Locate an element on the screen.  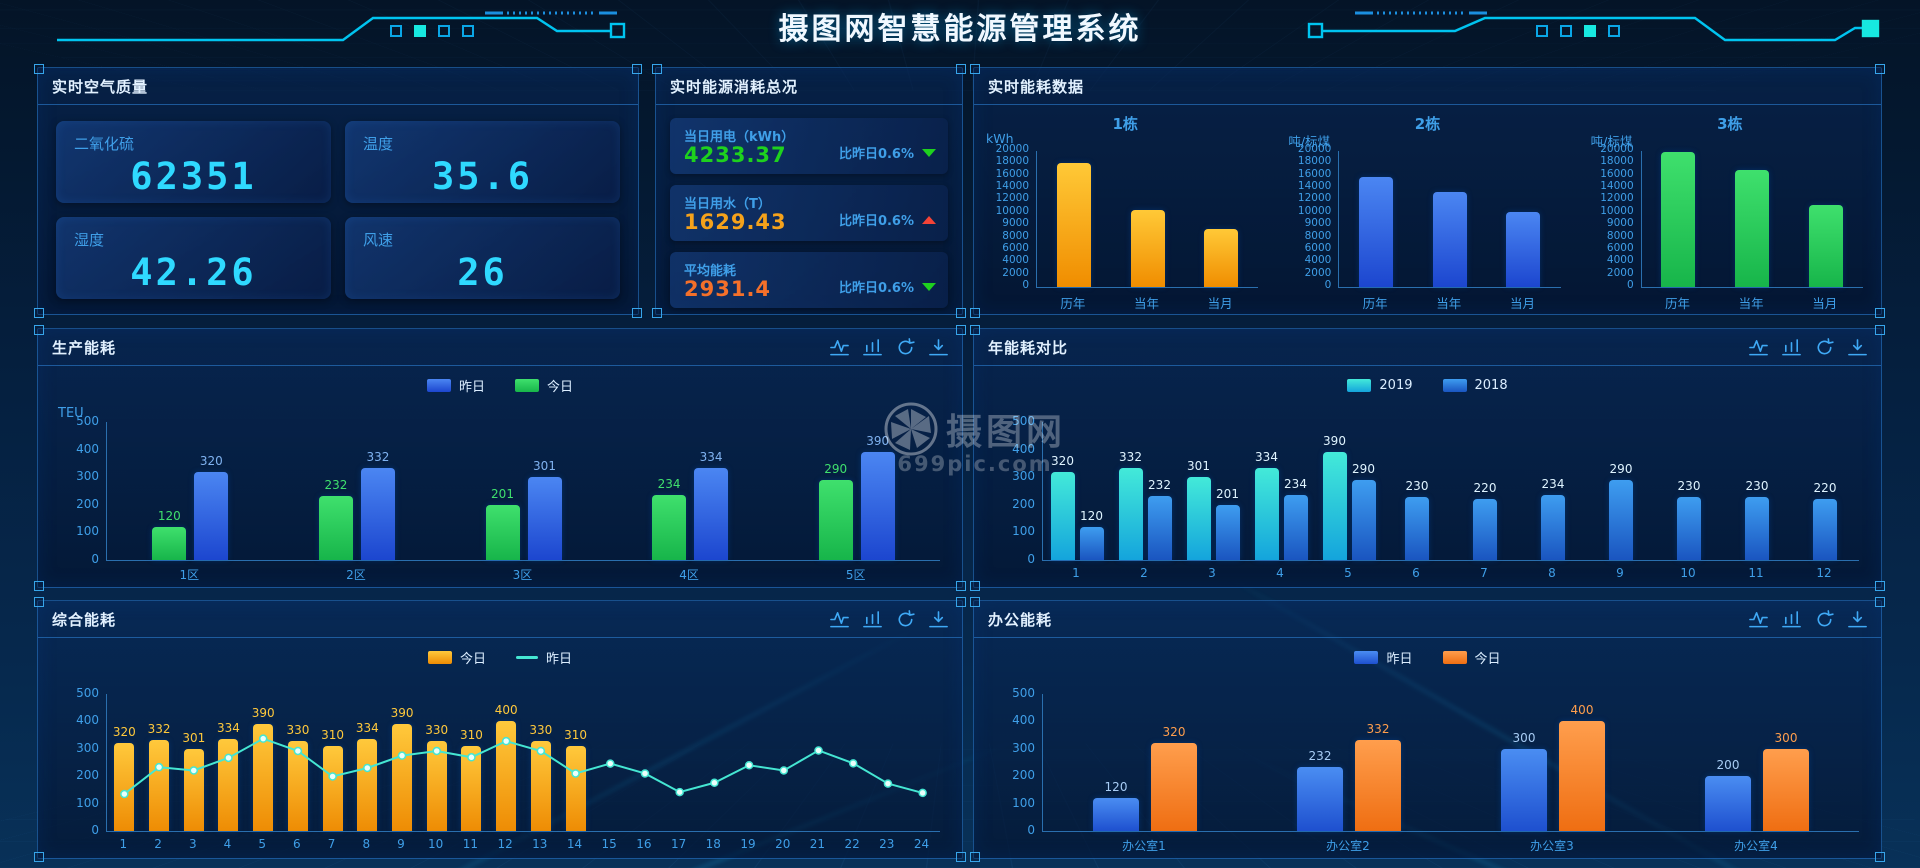
bar-value-label: 400 is located at coordinates (1582, 710).